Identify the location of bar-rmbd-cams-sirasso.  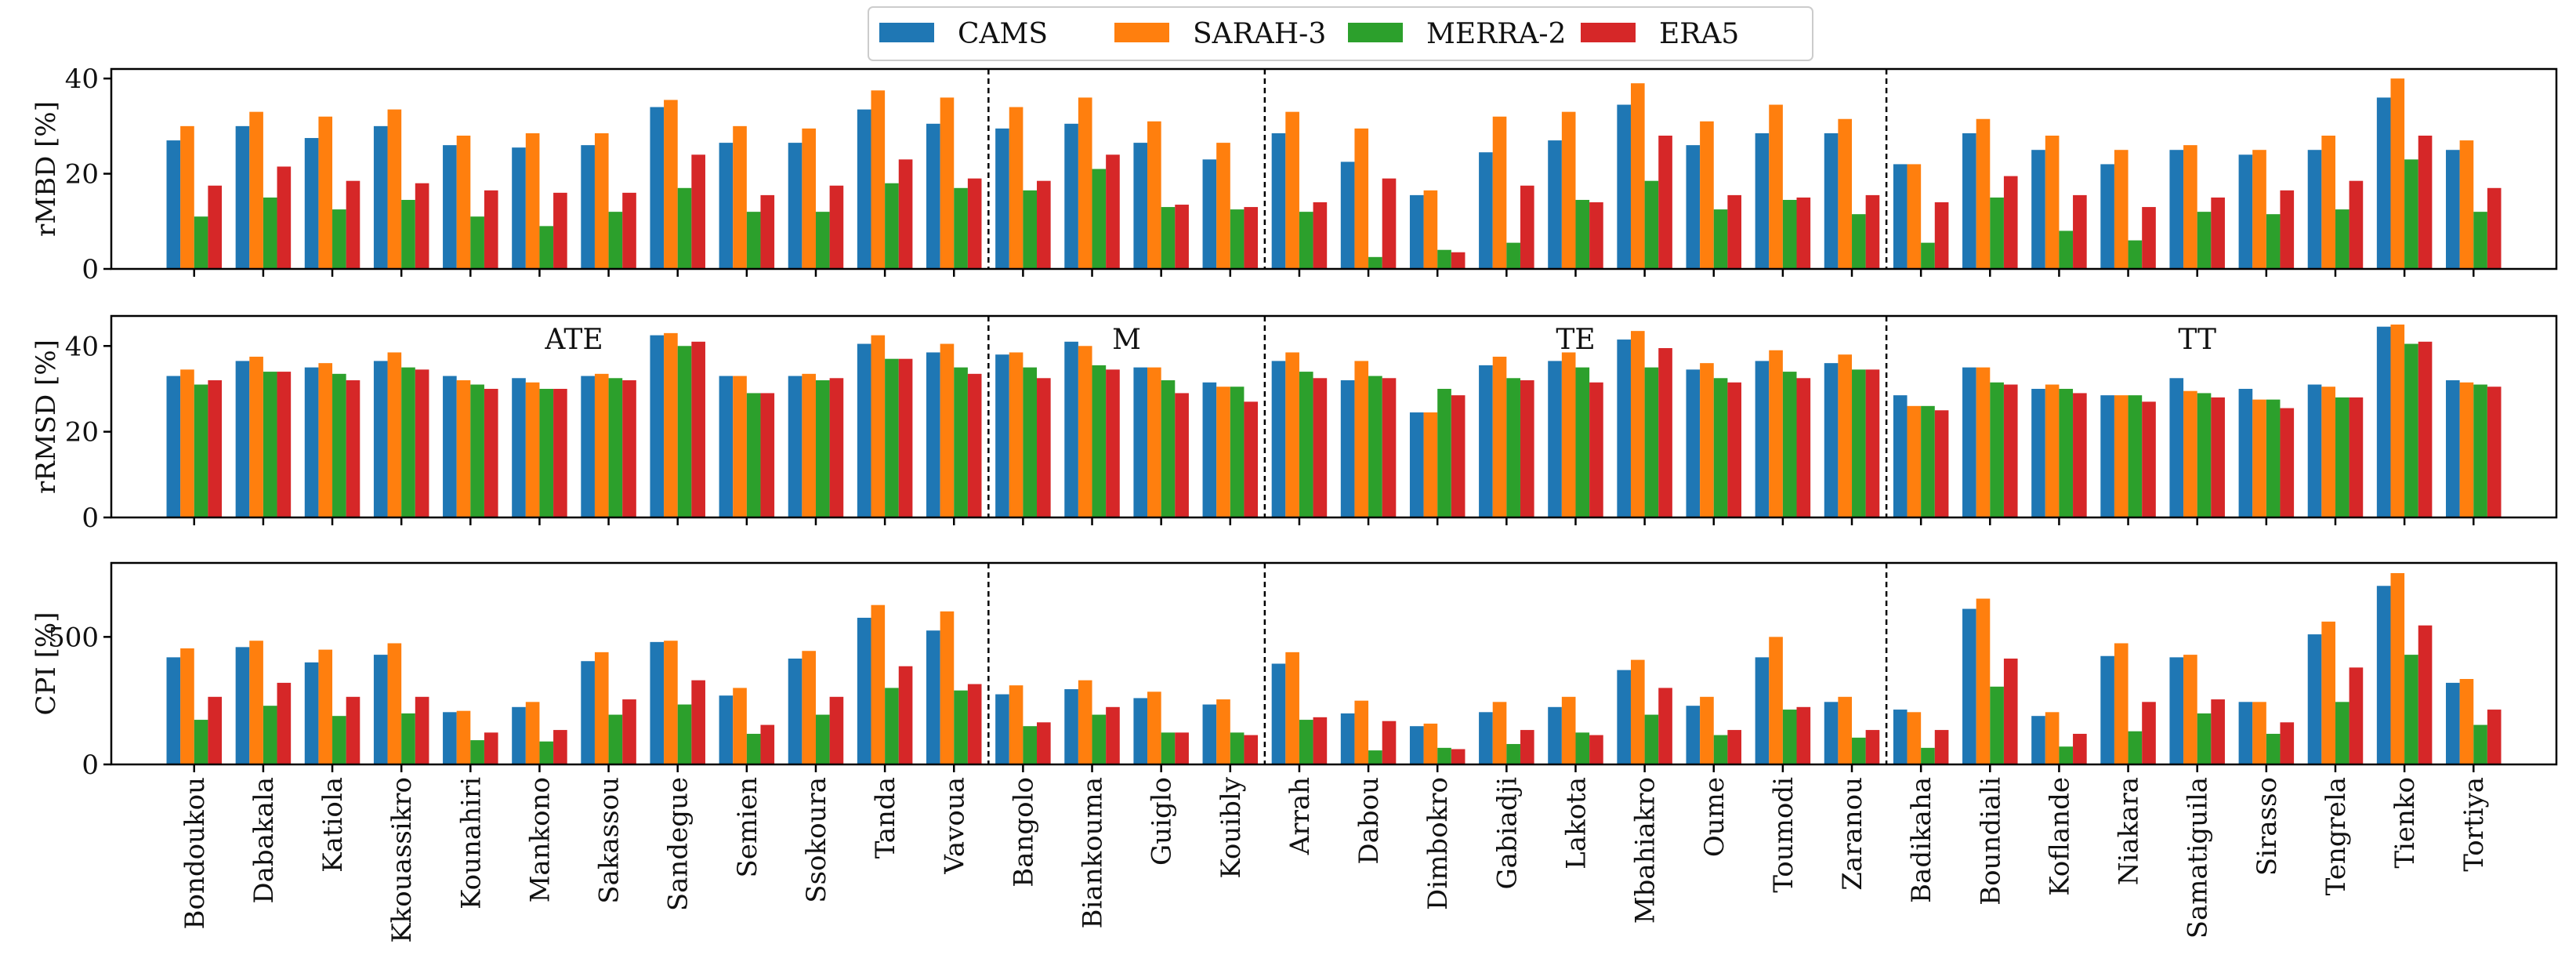
(2245, 211).